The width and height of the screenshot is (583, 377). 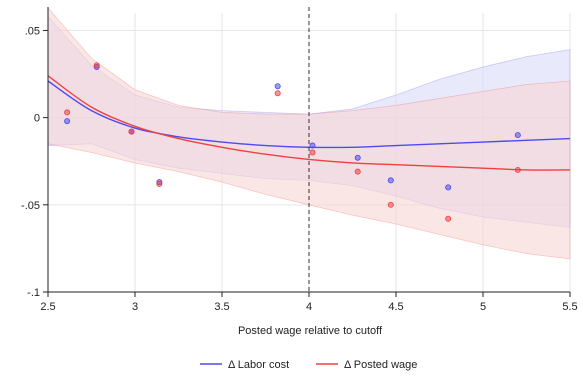 I want to click on y-tick-label: -.1, so click(x=33, y=293).